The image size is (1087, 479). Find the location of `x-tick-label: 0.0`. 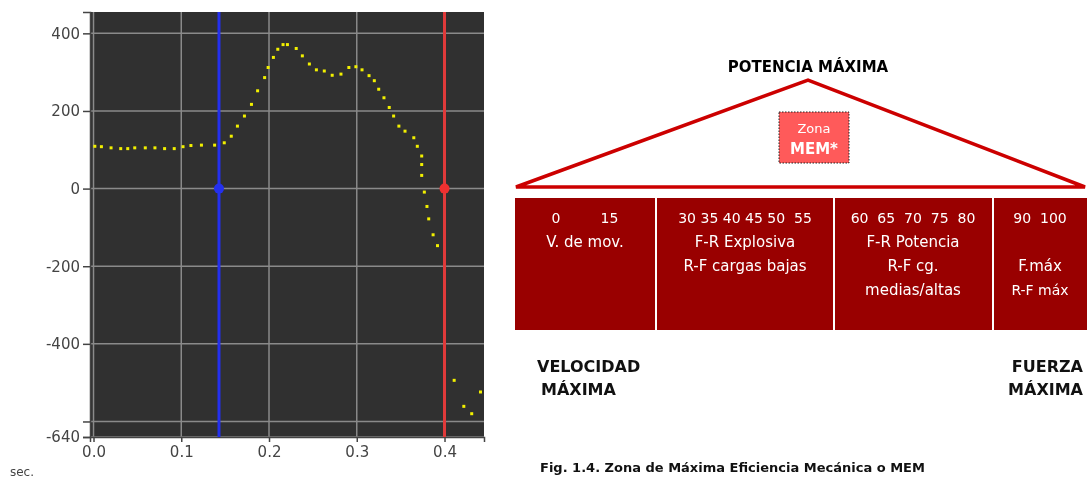

x-tick-label: 0.0 is located at coordinates (94, 451).